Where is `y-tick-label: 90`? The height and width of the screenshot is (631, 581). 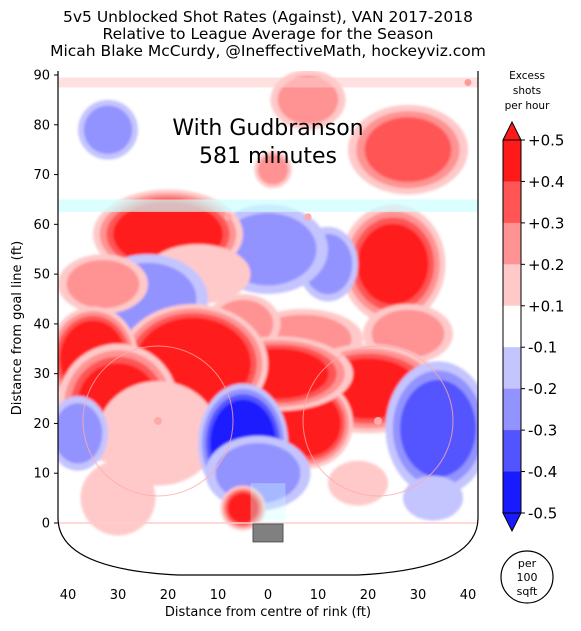 y-tick-label: 90 is located at coordinates (41, 76).